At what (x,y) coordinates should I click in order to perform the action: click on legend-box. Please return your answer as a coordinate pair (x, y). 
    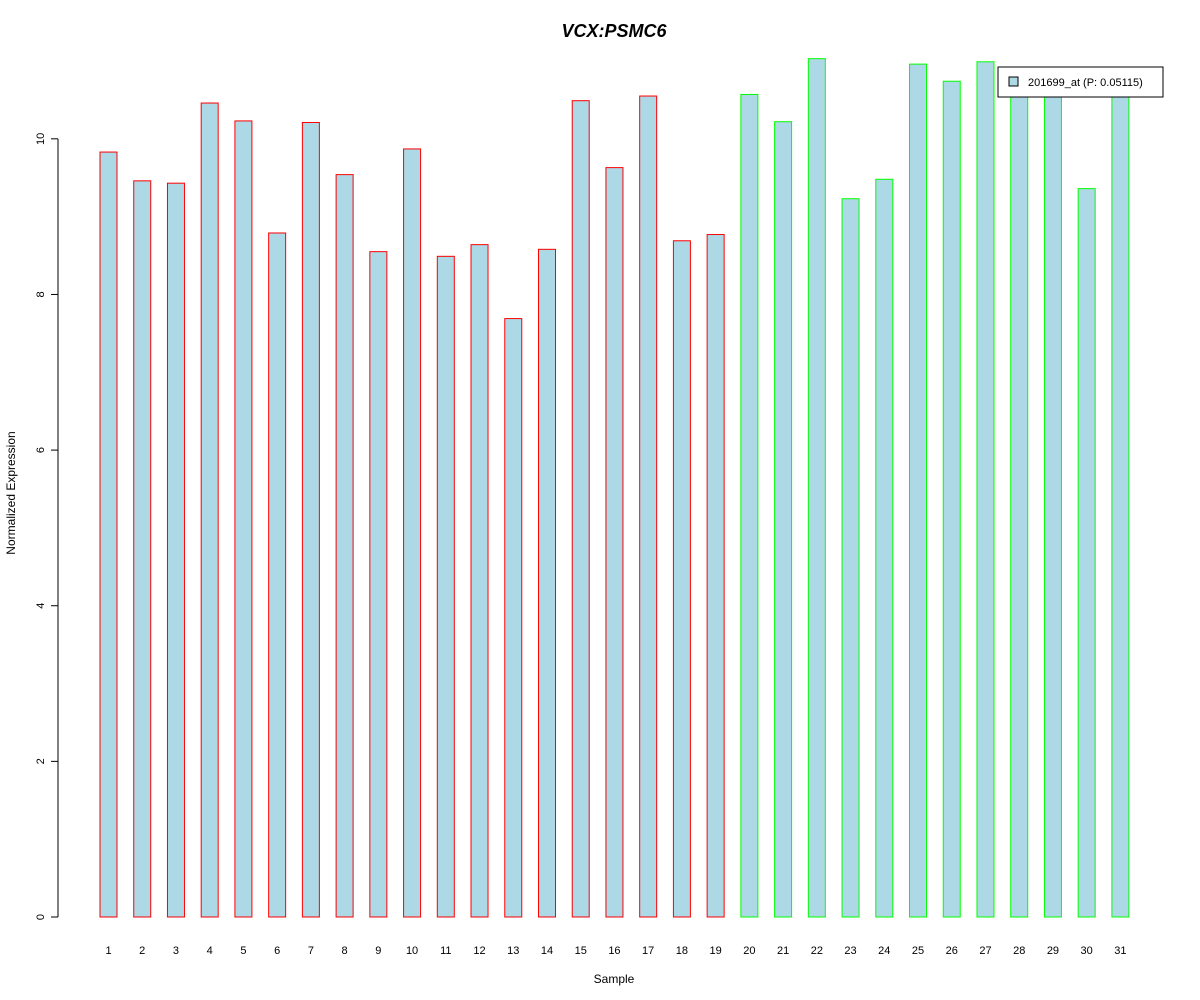
    Looking at the image, I should click on (1080, 82).